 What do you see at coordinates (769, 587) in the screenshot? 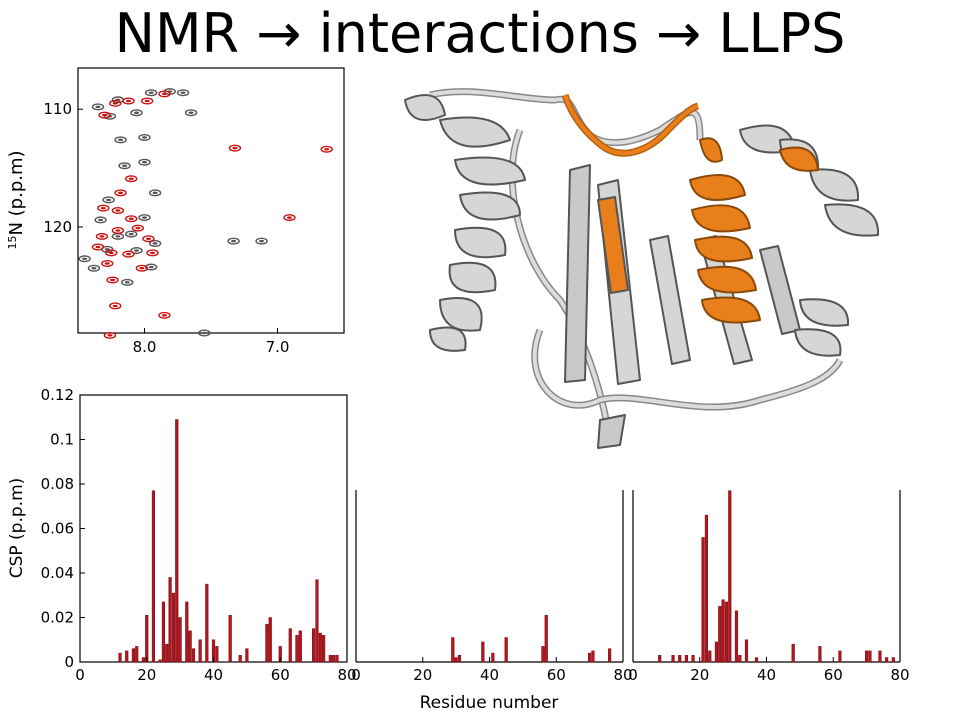
I see `csp-panel-3: 0 20 40 60 80` at bounding box center [769, 587].